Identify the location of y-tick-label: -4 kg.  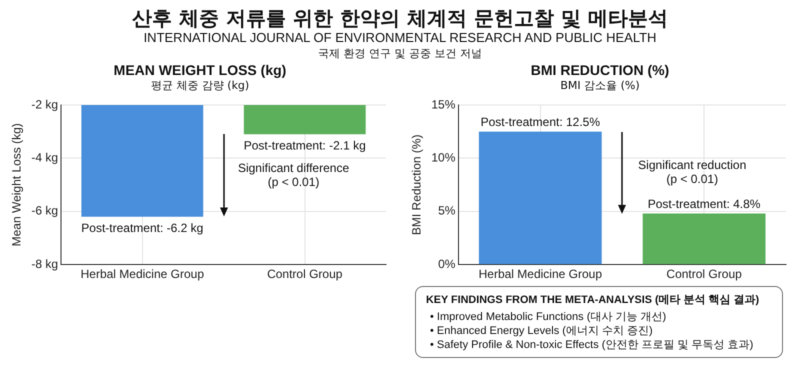
(44, 157).